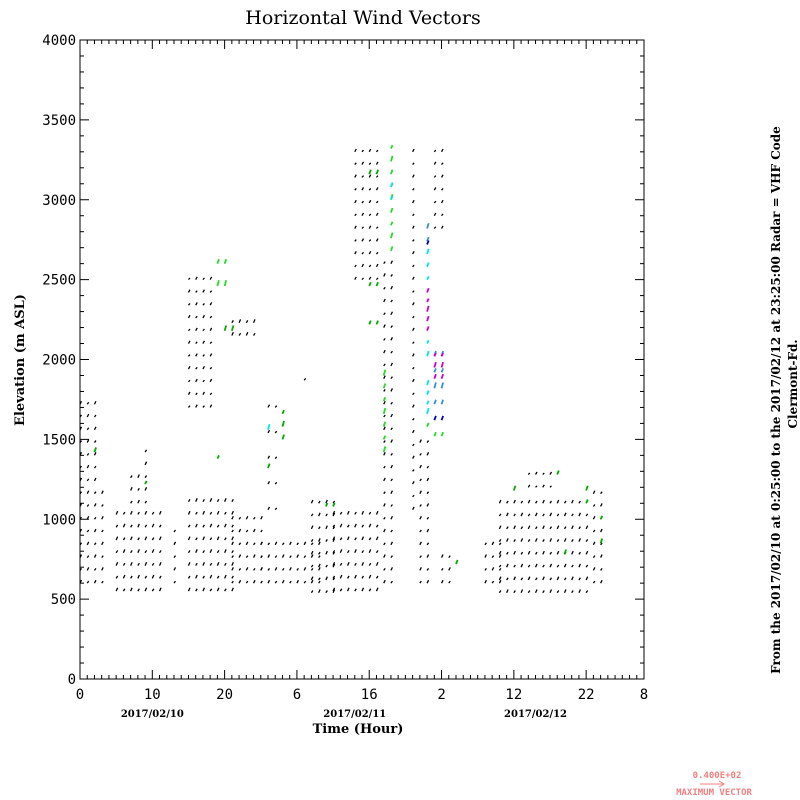 The width and height of the screenshot is (800, 800). I want to click on x-tick-label: 16, so click(369, 695).